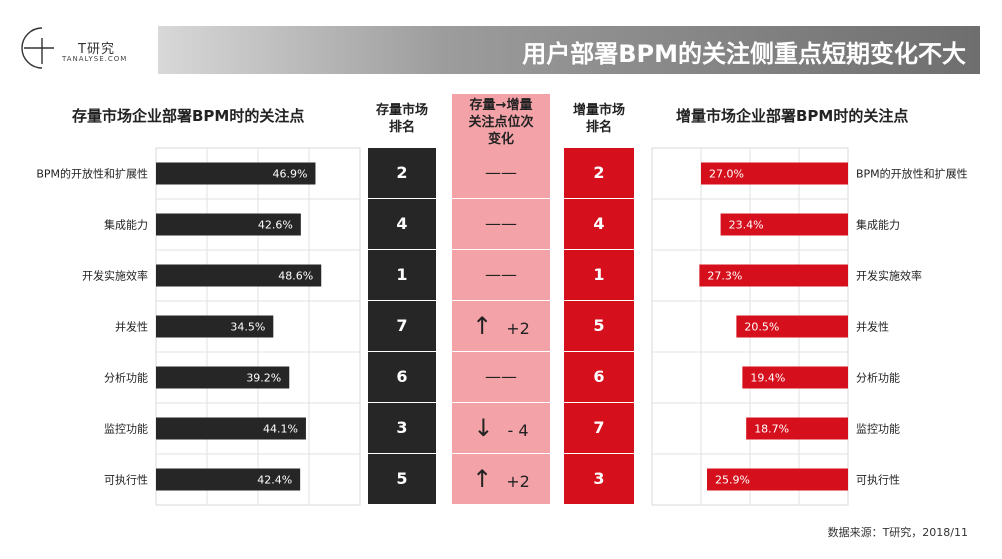  What do you see at coordinates (290, 174) in the screenshot?
I see `left-value-label: 46.9%` at bounding box center [290, 174].